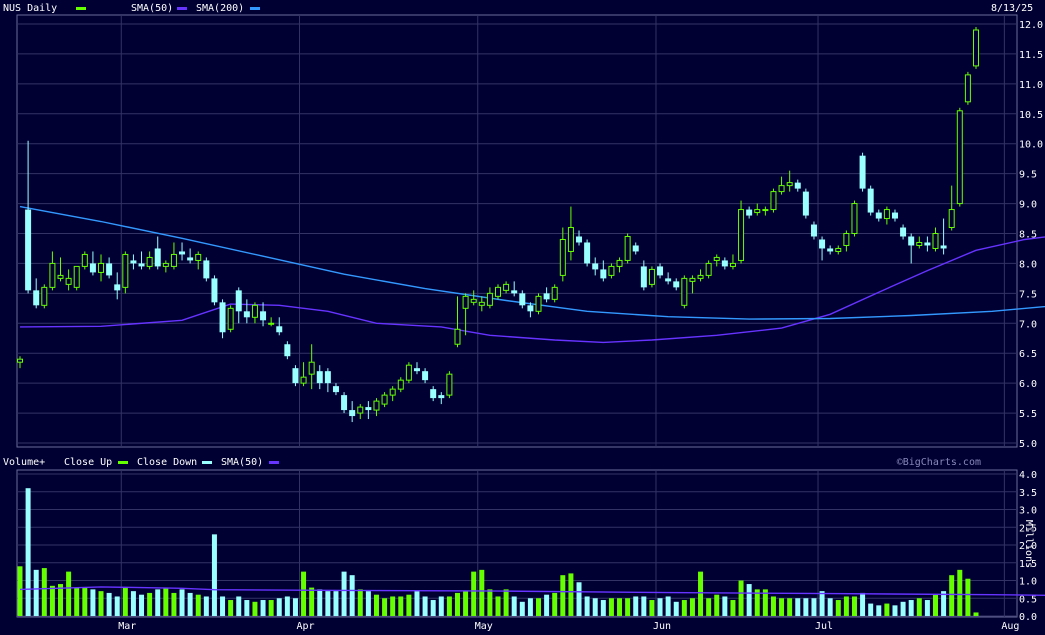 The height and width of the screenshot is (635, 1045). I want to click on volume-y-axis: 4.0 3.5 3.0 2.5 2.0 1.5 1.0 0.5 0.0, so click(1028, 546).